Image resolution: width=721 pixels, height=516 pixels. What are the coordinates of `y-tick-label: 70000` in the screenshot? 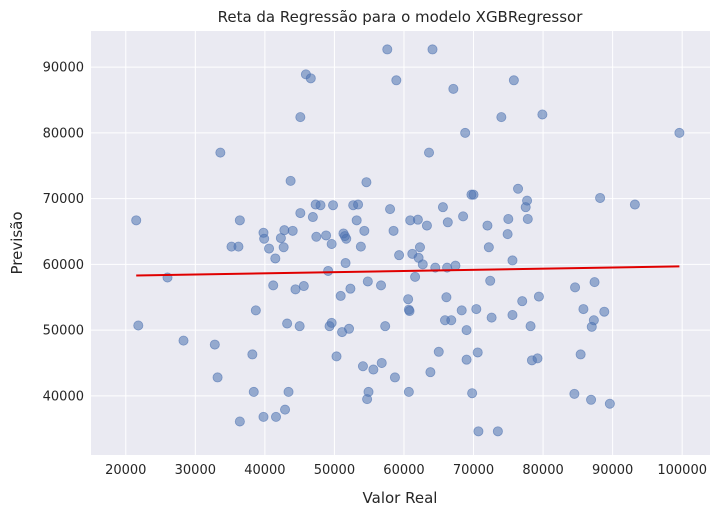 It's located at (63, 199).